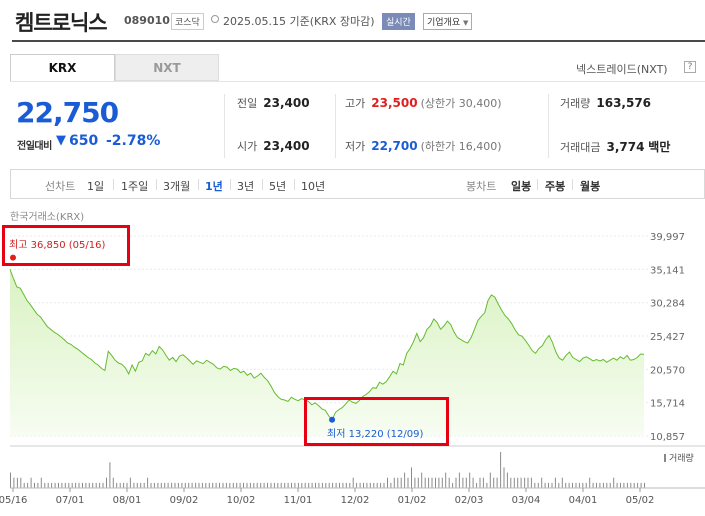 Image resolution: width=705 pixels, height=516 pixels. Describe the element at coordinates (167, 67) in the screenshot. I see `tab-nxt: NXT` at that location.